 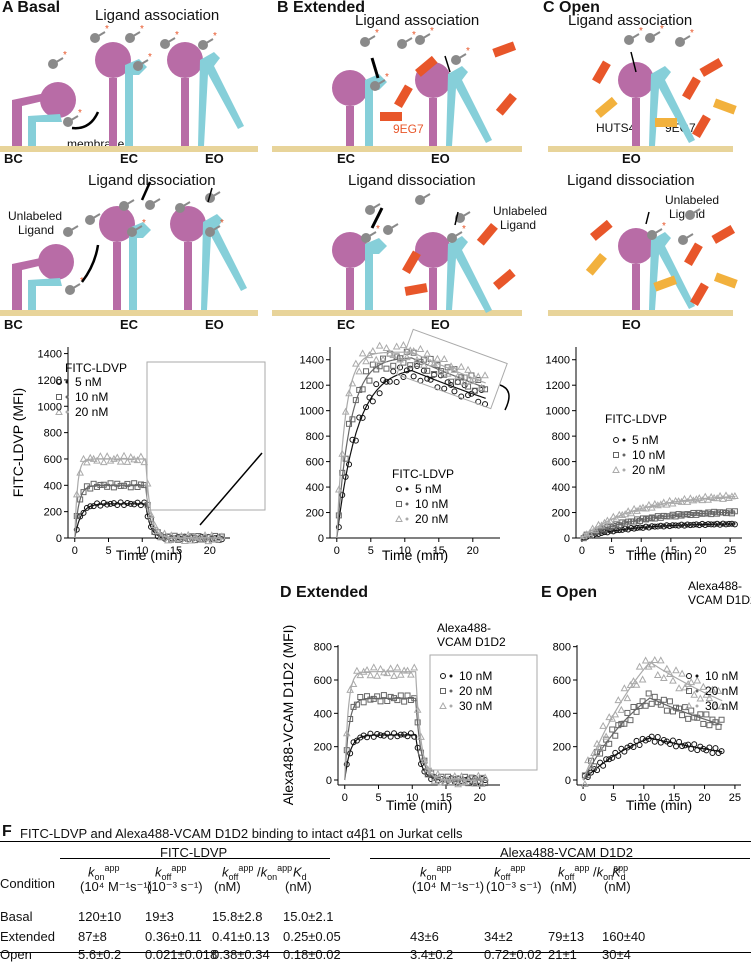 I want to click on table-cell: 120±10, so click(x=100, y=916).